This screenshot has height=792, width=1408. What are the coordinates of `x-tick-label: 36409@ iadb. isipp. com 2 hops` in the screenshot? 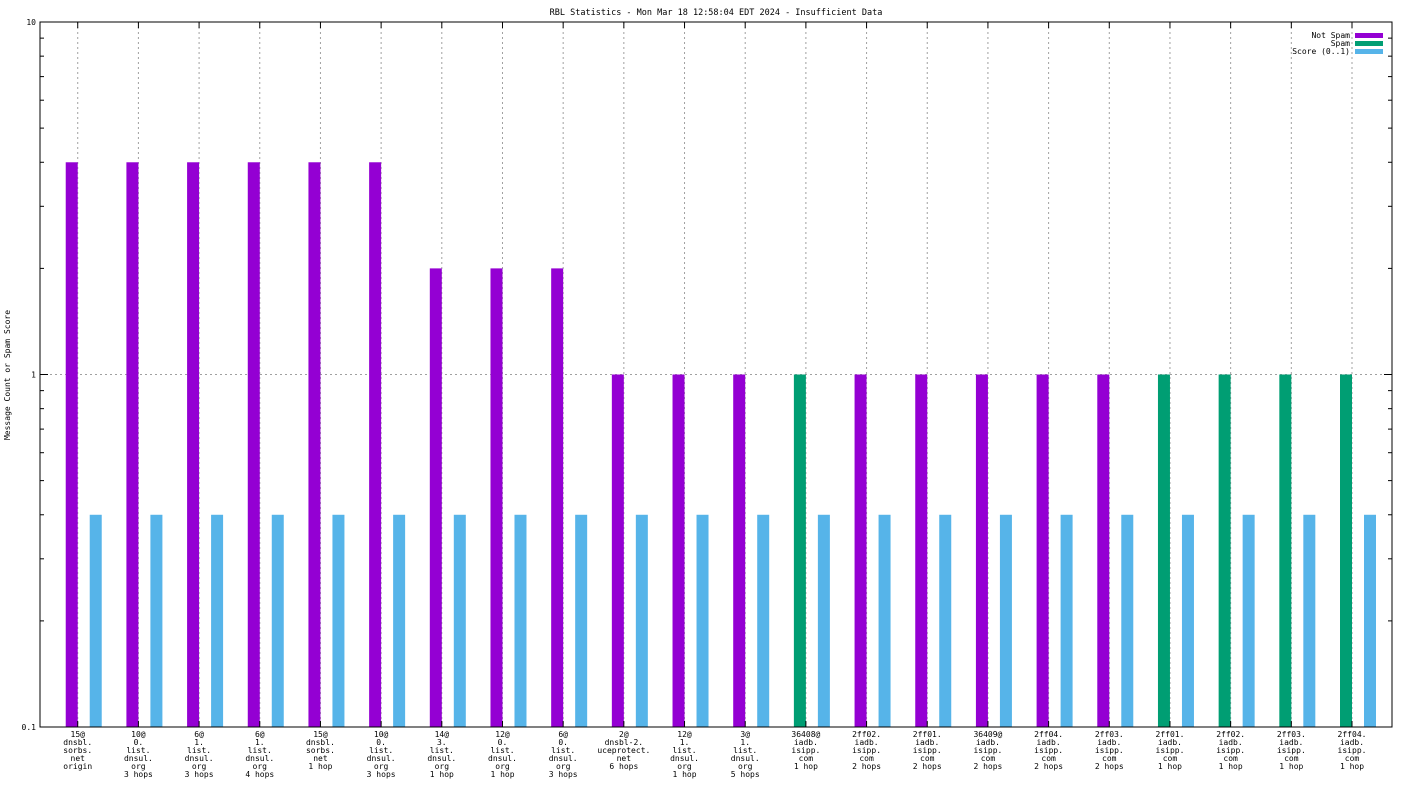 It's located at (987, 750).